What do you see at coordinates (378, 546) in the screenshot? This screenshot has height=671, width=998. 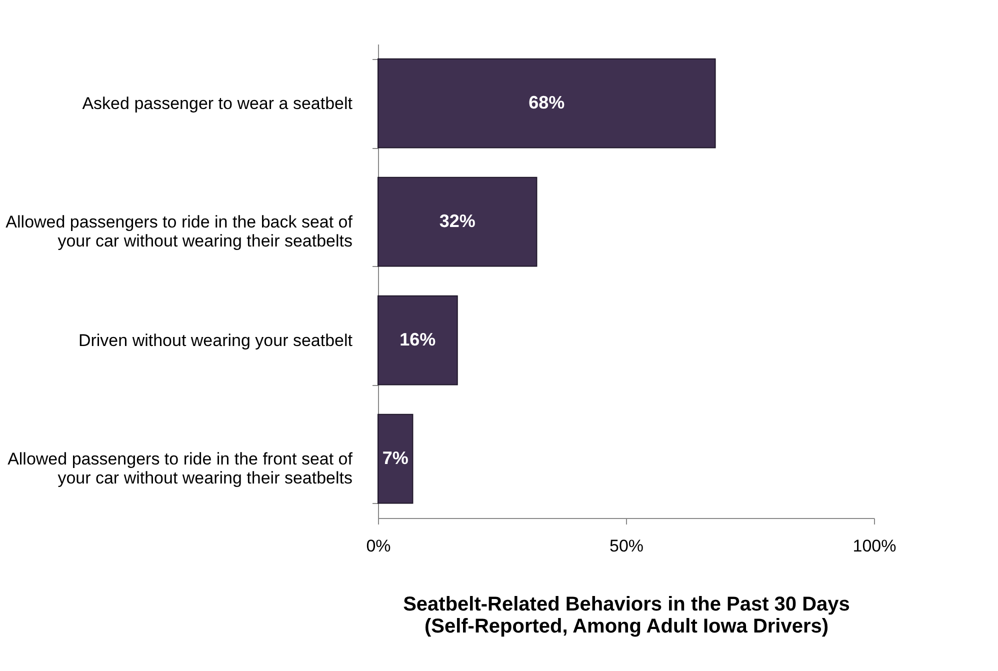 I see `x-tick-label: 0%` at bounding box center [378, 546].